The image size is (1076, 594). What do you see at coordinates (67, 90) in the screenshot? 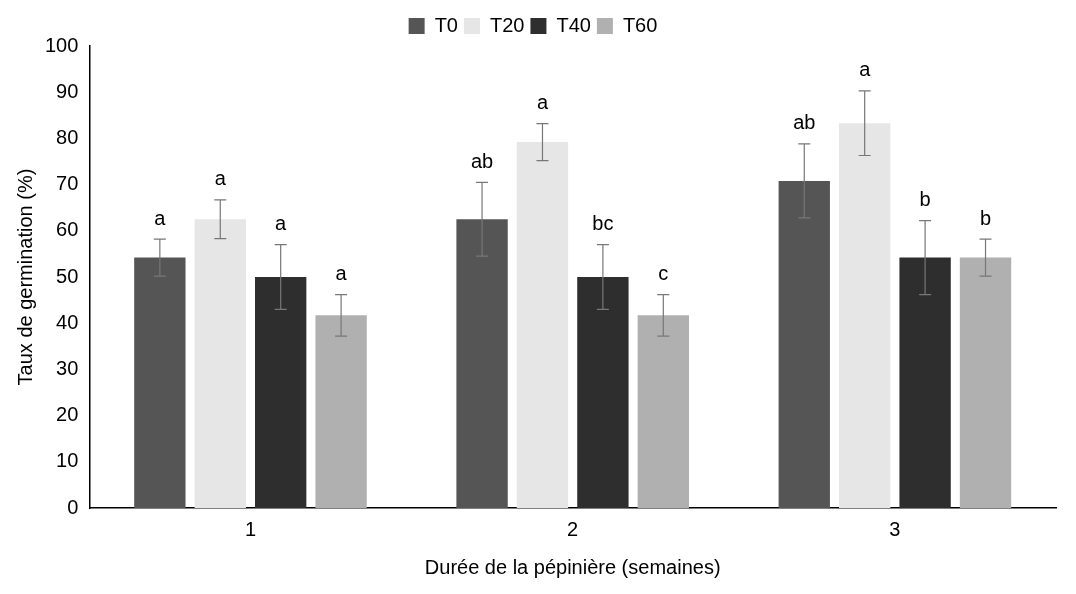
I see `y-tick-label: 90` at bounding box center [67, 90].